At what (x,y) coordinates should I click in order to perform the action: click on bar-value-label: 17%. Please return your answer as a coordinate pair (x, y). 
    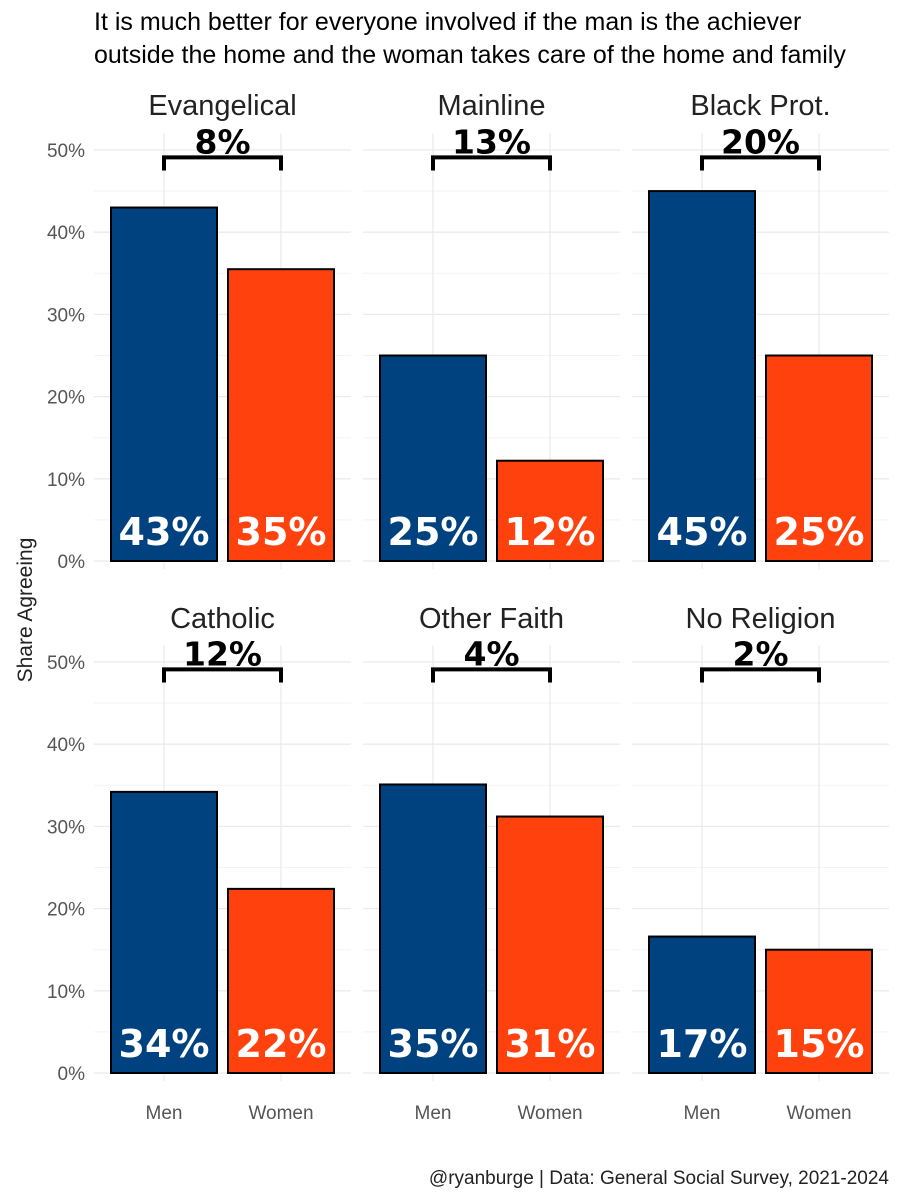
    Looking at the image, I should click on (702, 1044).